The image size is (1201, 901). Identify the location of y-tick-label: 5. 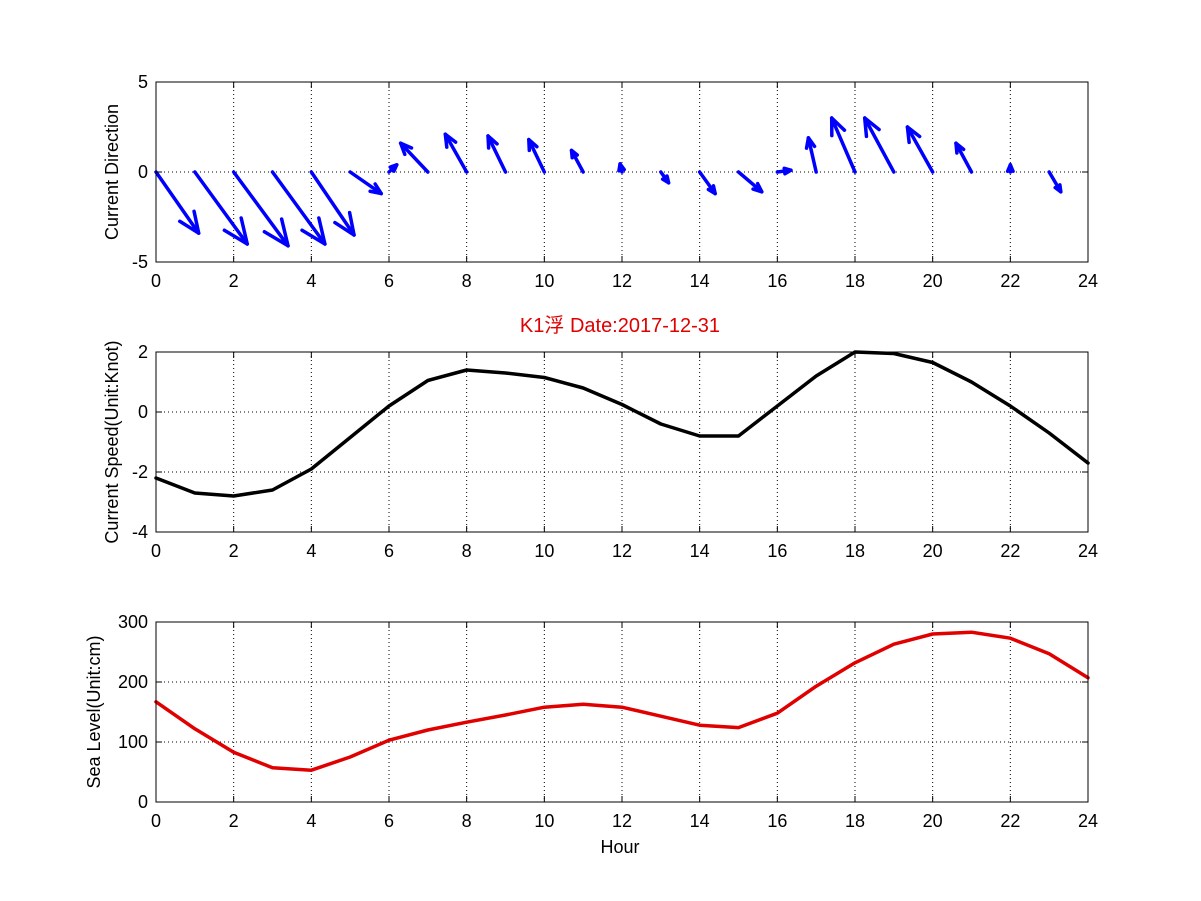
(143, 82).